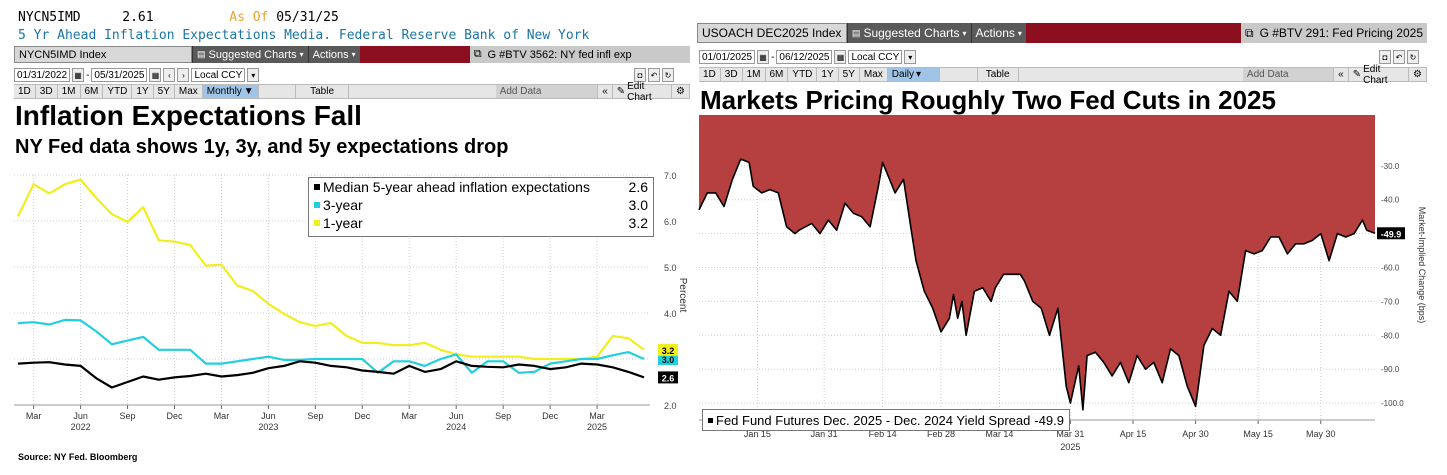  What do you see at coordinates (638, 187) in the screenshot?
I see `legend-series-last: 2.6` at bounding box center [638, 187].